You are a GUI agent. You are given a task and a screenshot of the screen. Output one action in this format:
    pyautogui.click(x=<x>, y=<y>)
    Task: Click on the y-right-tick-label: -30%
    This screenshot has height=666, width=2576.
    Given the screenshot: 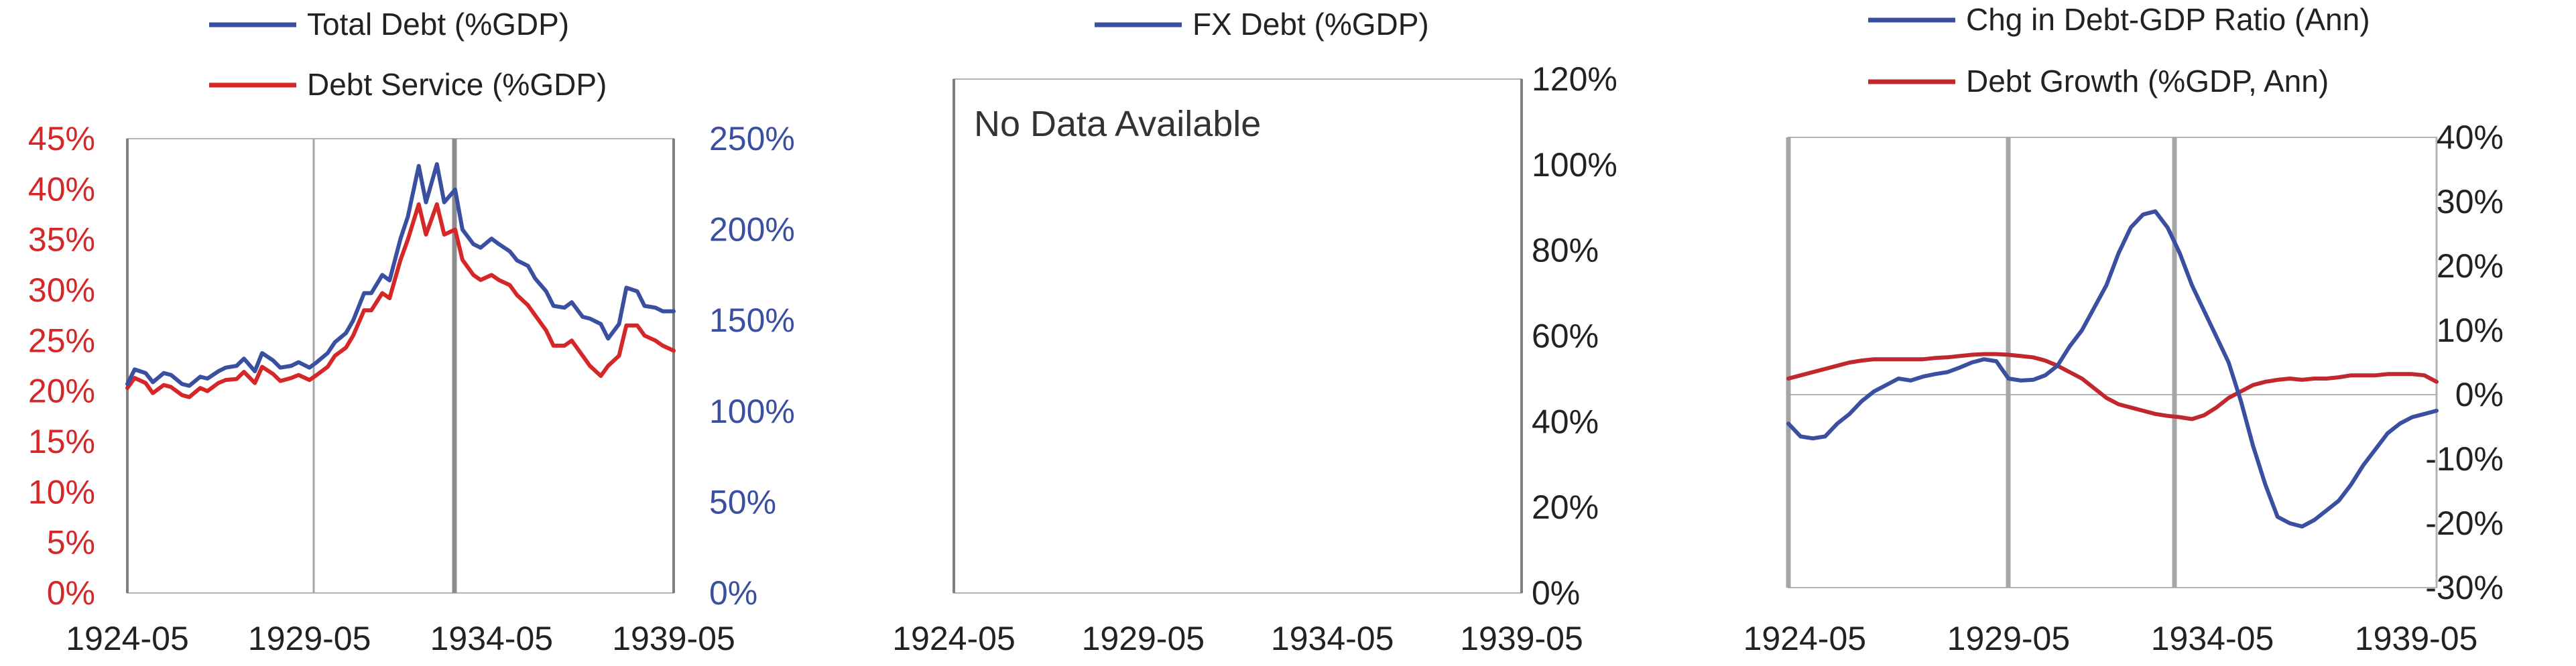 What is the action you would take?
    pyautogui.click(x=2465, y=587)
    